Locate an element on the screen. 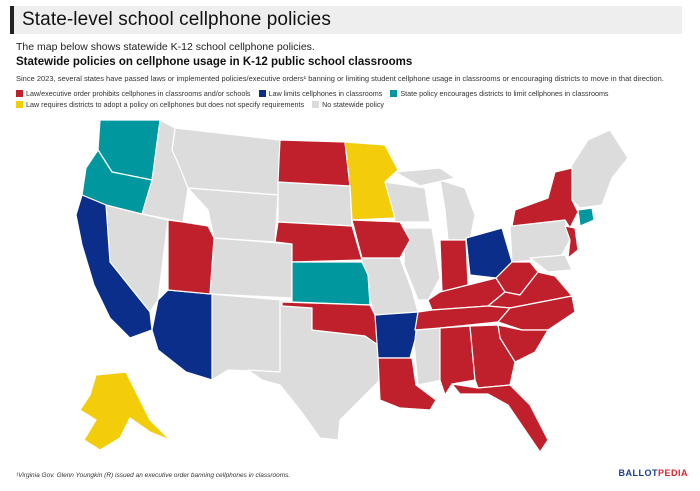  ballotpedia-logo: BALLOTPEDIA is located at coordinates (653, 473).